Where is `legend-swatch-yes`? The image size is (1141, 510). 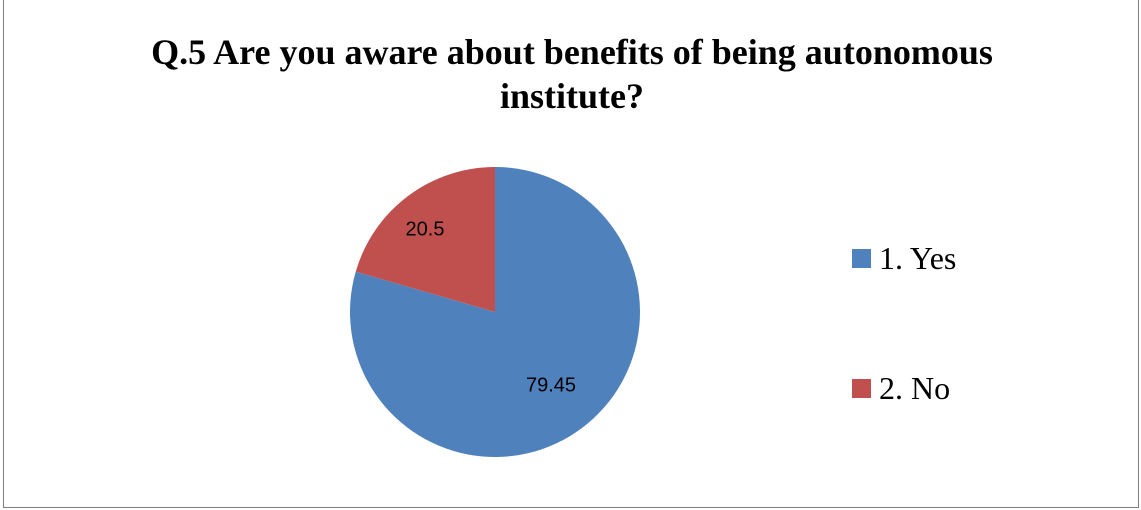
legend-swatch-yes is located at coordinates (861, 258).